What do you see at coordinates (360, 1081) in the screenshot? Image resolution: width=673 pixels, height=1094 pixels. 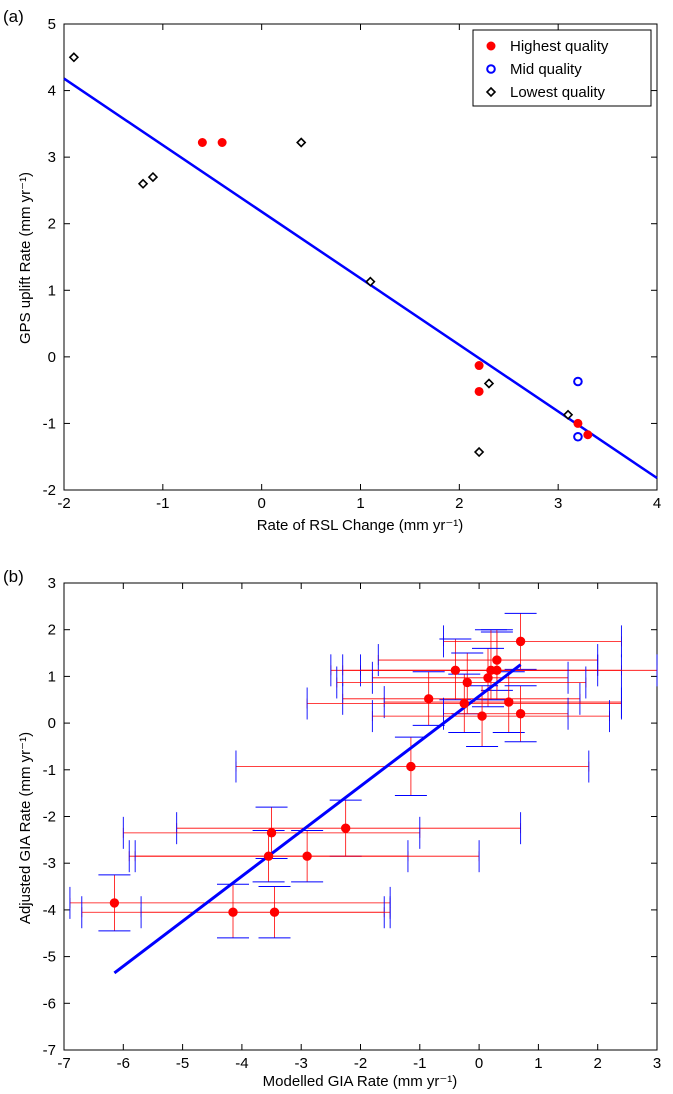 I see `x-axis-label-b: Modelled GIA Rate (mm yr⁻¹)` at bounding box center [360, 1081].